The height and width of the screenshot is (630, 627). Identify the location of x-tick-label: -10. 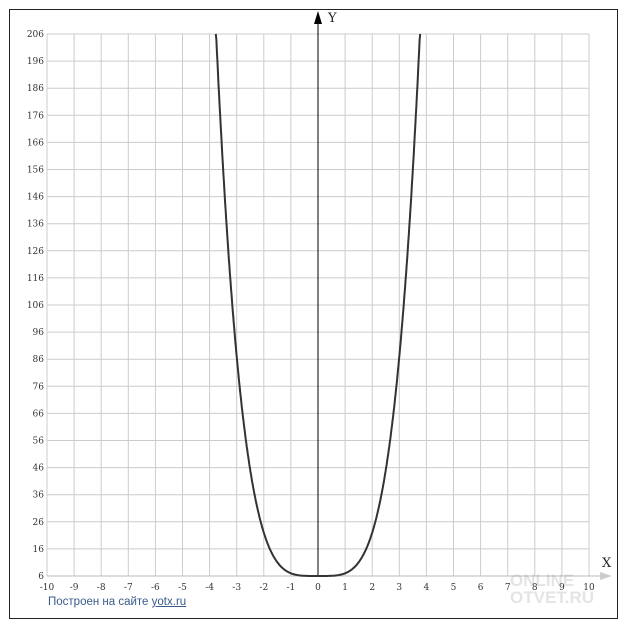
(47, 588).